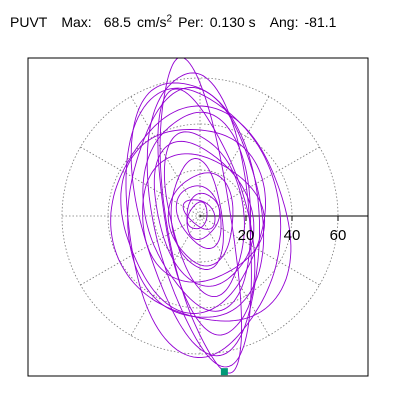  I want to click on axes, so click(284, 218).